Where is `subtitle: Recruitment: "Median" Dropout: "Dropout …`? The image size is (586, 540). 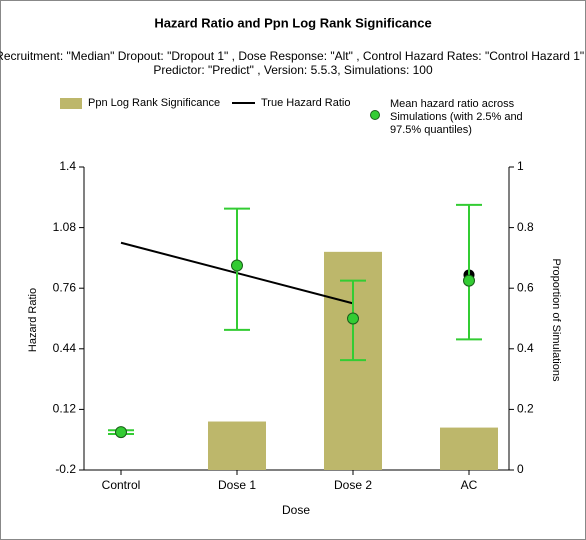
subtitle: Recruitment: "Median" Dropout: "Dropout … is located at coordinates (293, 56).